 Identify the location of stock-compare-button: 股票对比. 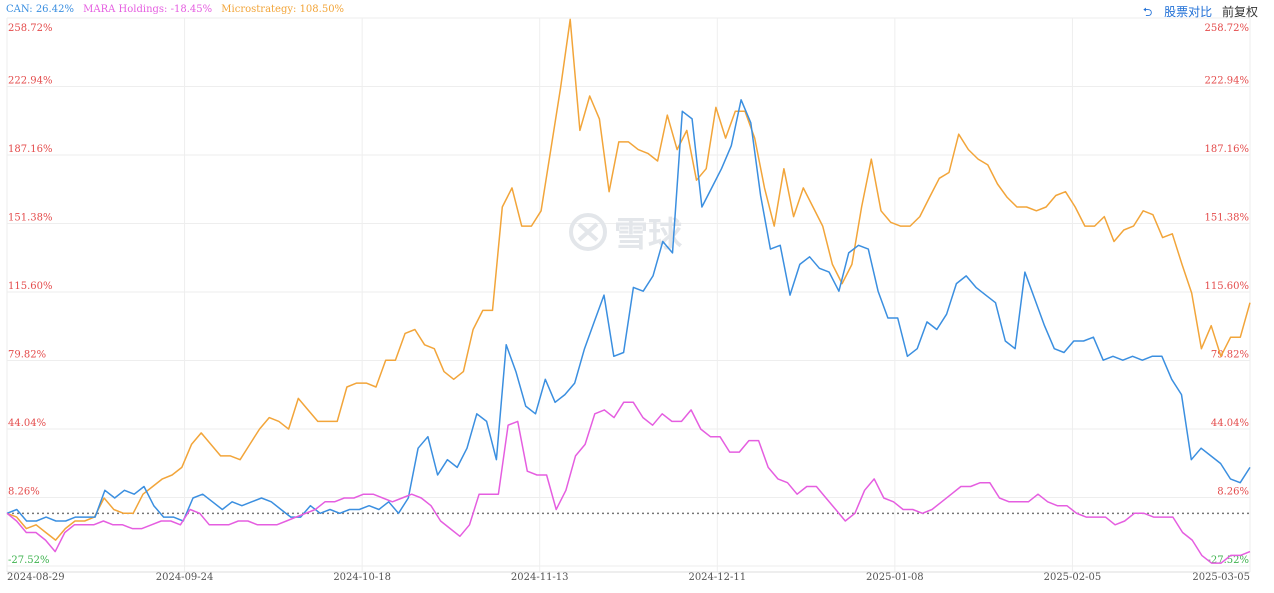
(1188, 12).